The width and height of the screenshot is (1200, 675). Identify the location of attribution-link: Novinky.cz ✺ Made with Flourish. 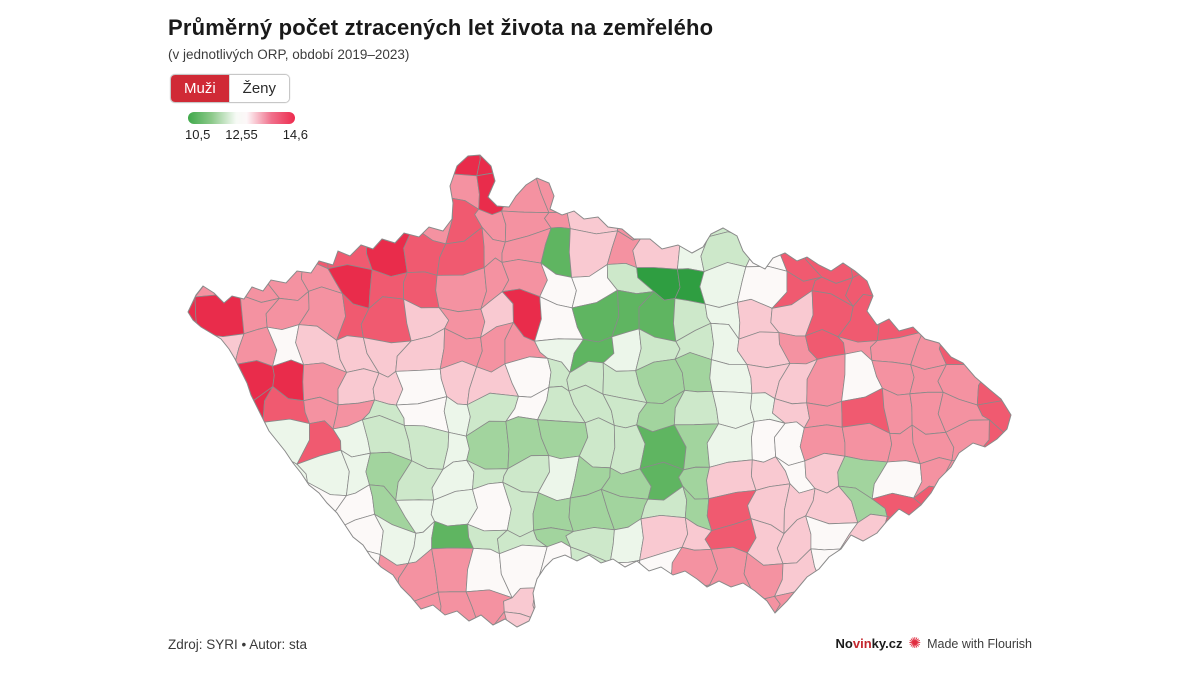
(934, 643).